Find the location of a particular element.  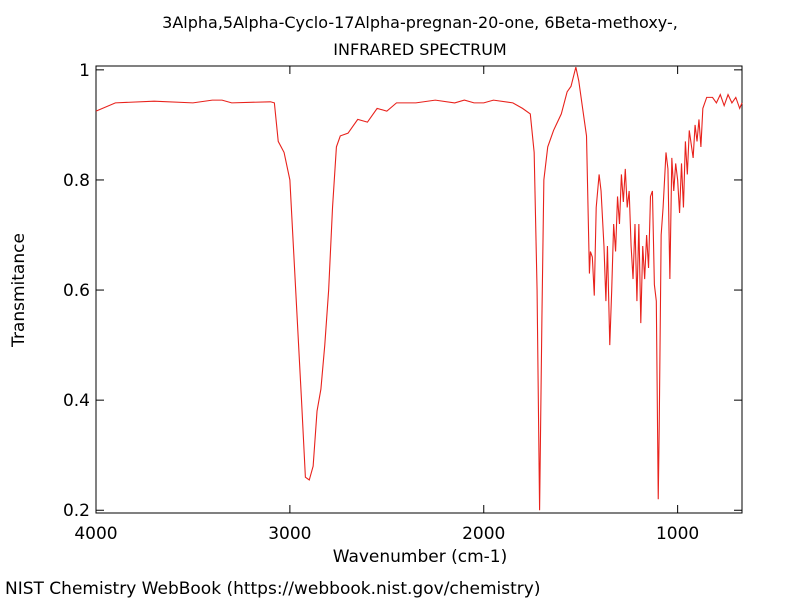

y-axis-label: Transmitance is located at coordinates (19, 290).